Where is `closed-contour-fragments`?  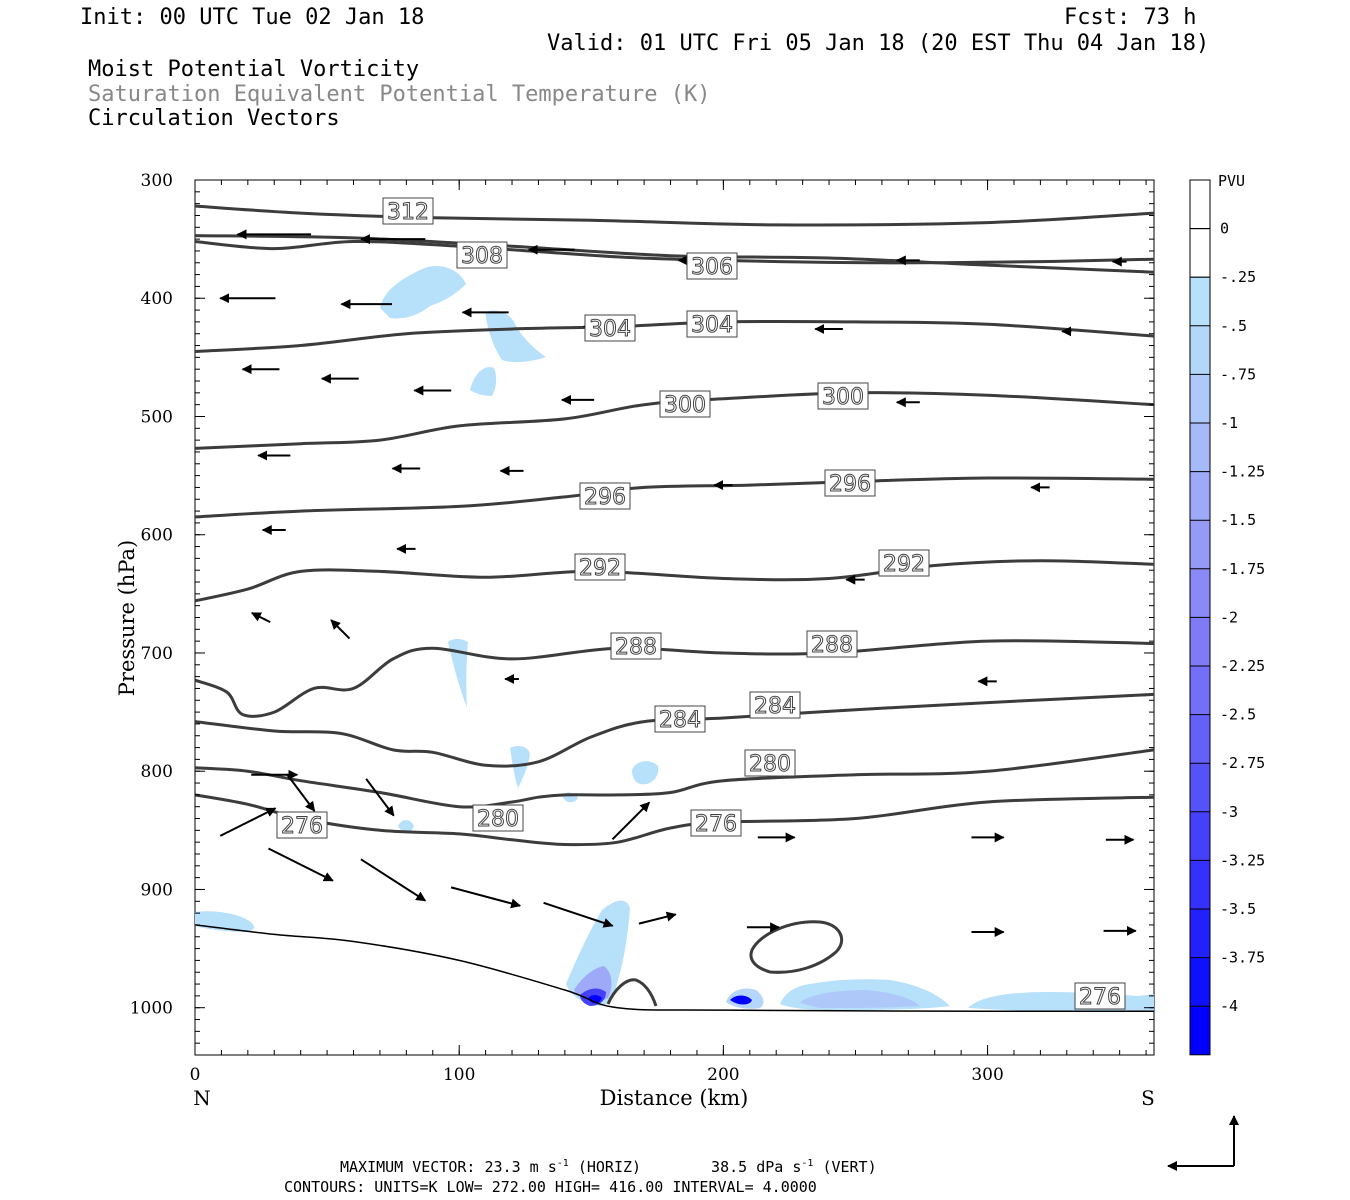
closed-contour-fragments is located at coordinates (724, 963).